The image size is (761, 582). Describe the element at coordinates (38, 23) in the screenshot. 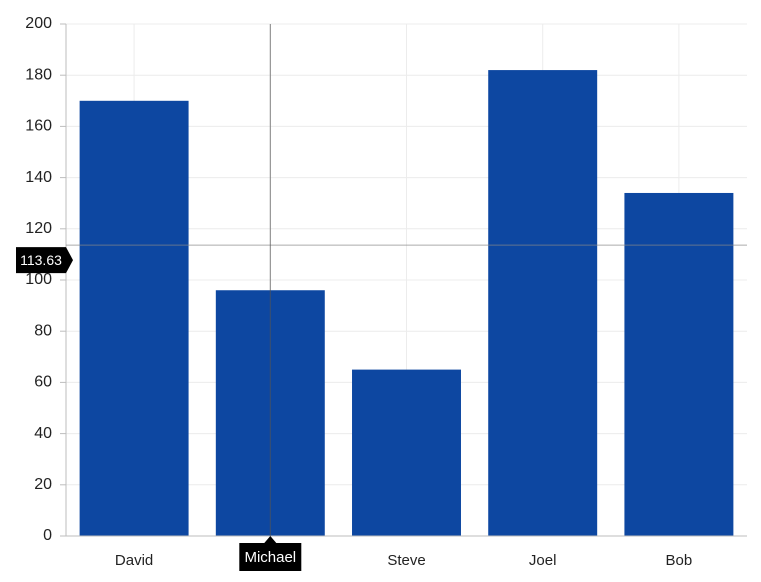

I see `y-tick-label: 200` at that location.